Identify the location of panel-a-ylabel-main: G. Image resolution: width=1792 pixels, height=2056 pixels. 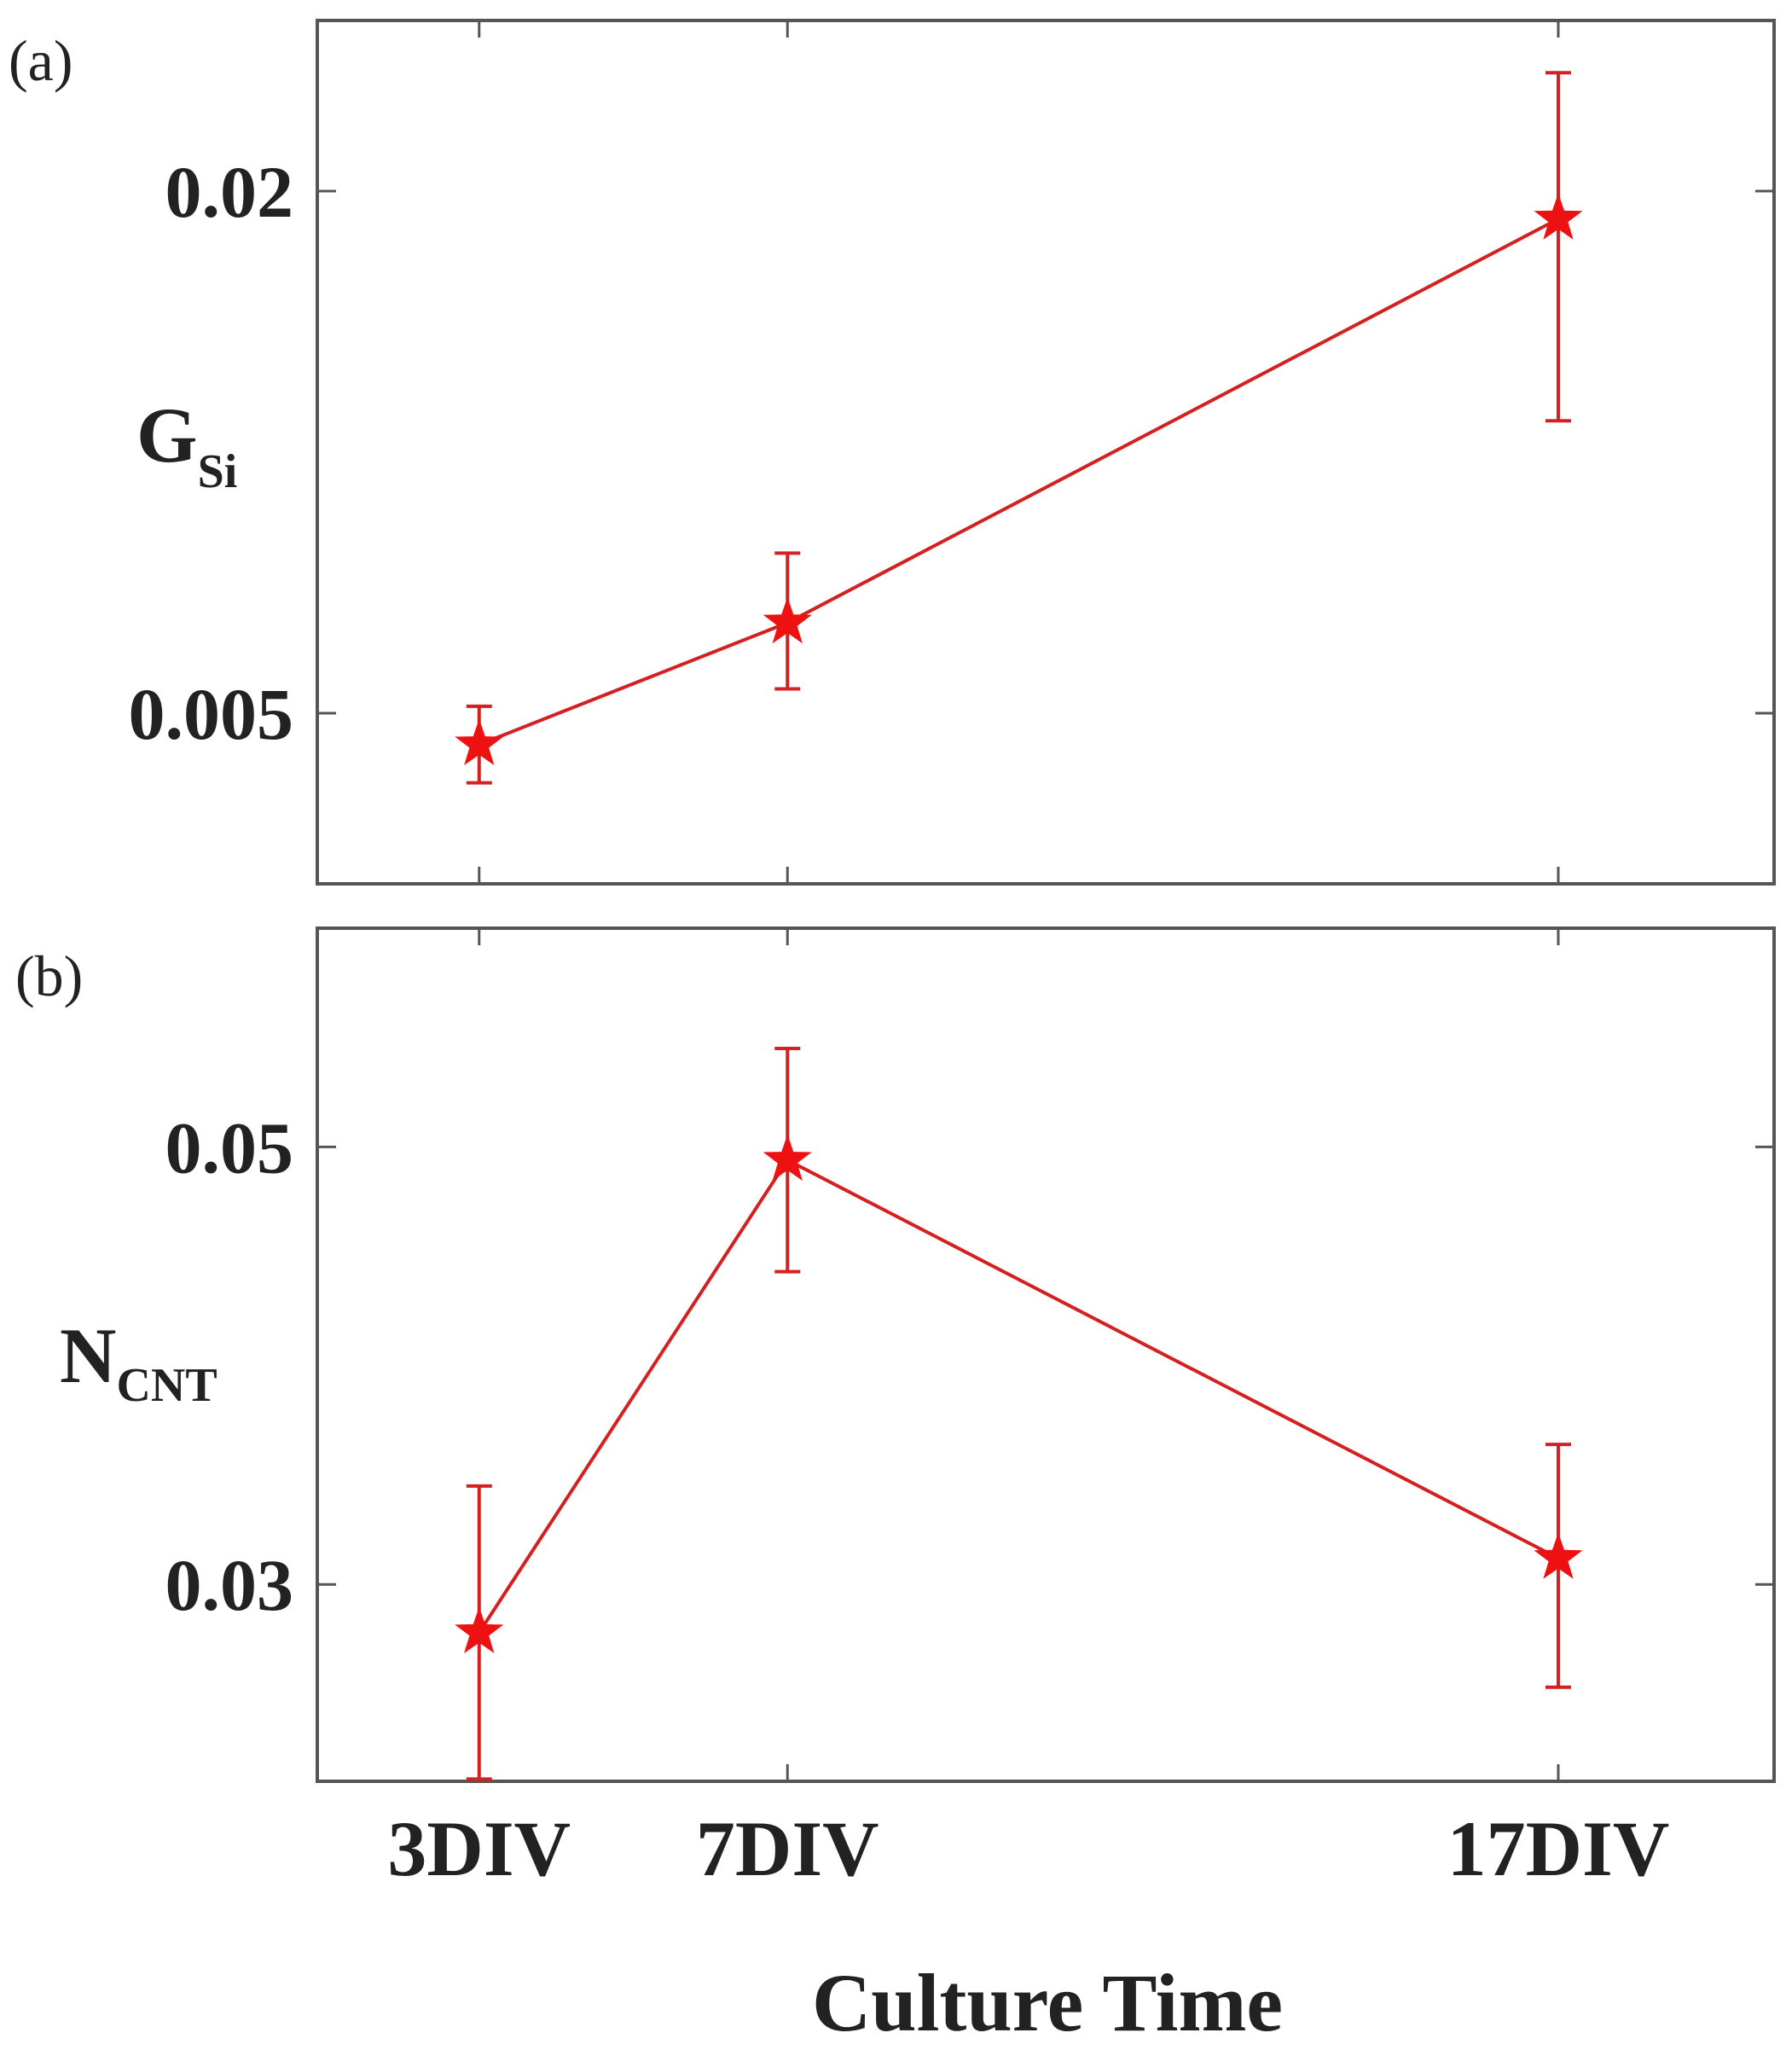
(167, 435).